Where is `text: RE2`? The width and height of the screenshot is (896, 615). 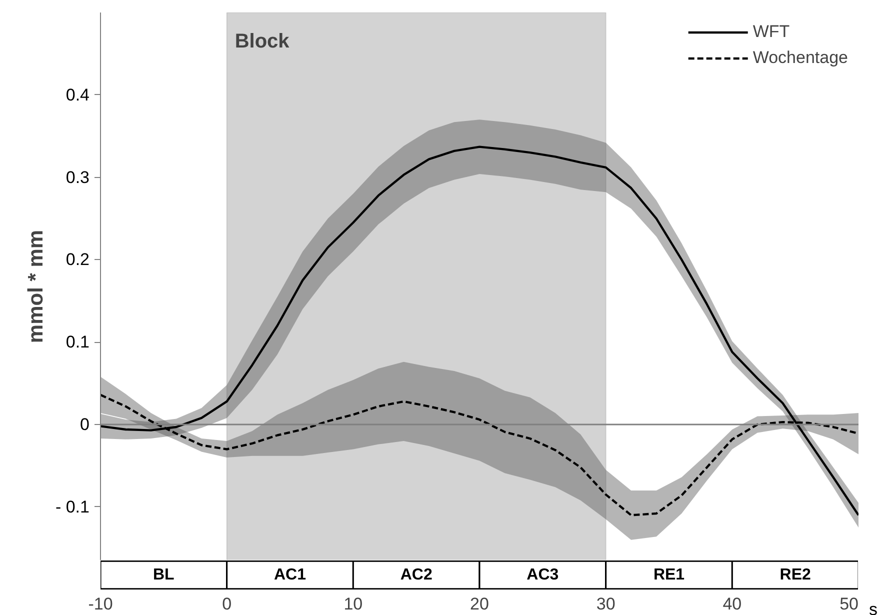 text: RE2 is located at coordinates (795, 575).